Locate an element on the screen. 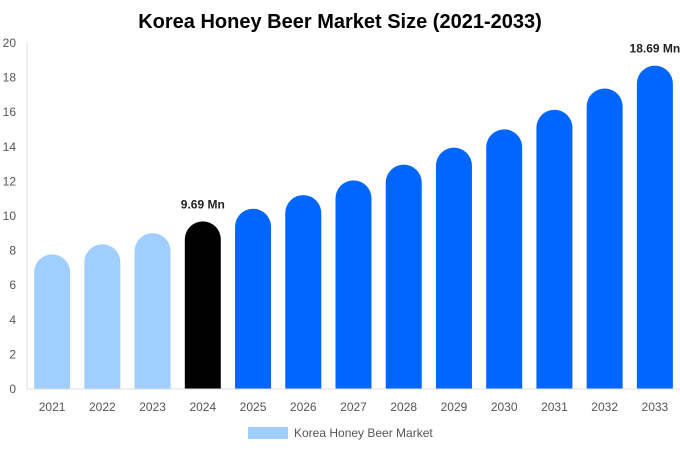 The height and width of the screenshot is (450, 680). y-tick-label: 10 is located at coordinates (10, 216).